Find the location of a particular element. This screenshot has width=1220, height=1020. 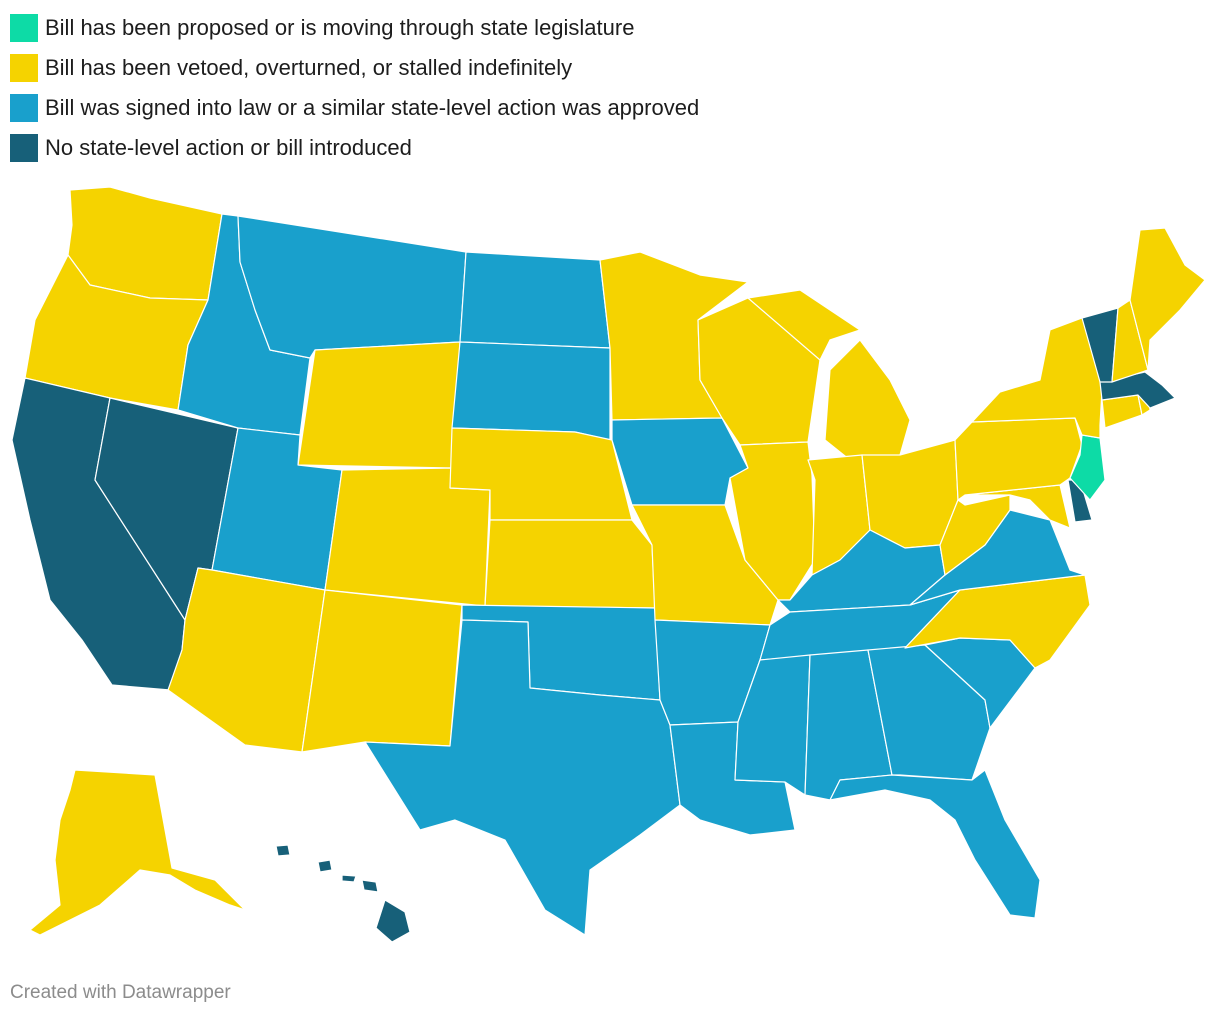

legend-swatch-proposed is located at coordinates (24, 28).